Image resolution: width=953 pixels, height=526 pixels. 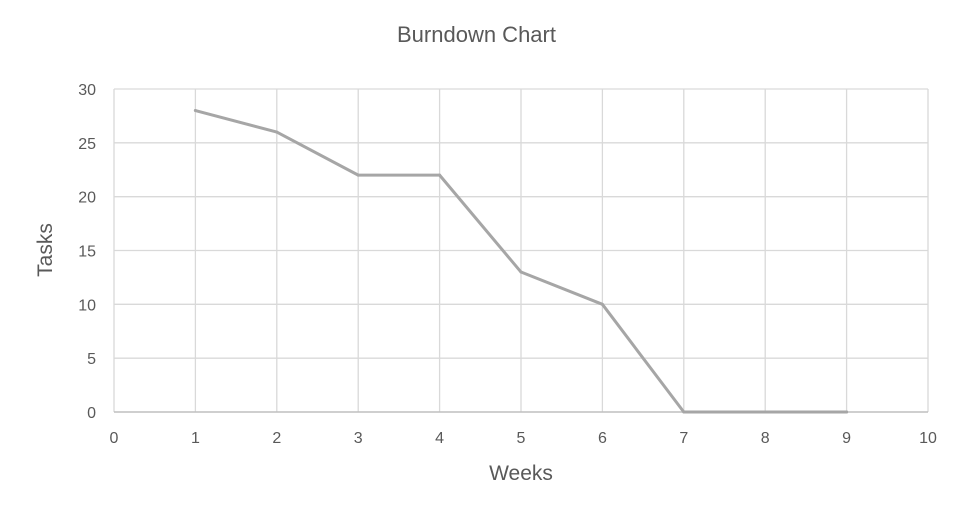 What do you see at coordinates (521, 438) in the screenshot?
I see `x-tick-label-5: 5` at bounding box center [521, 438].